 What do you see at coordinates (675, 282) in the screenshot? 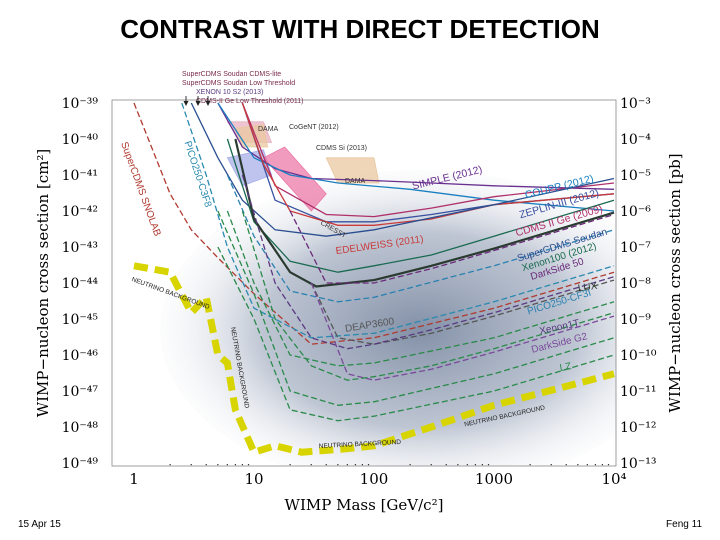
I see `y-axis-label-right: WIMP−nucleon cross section [pb]` at bounding box center [675, 282].